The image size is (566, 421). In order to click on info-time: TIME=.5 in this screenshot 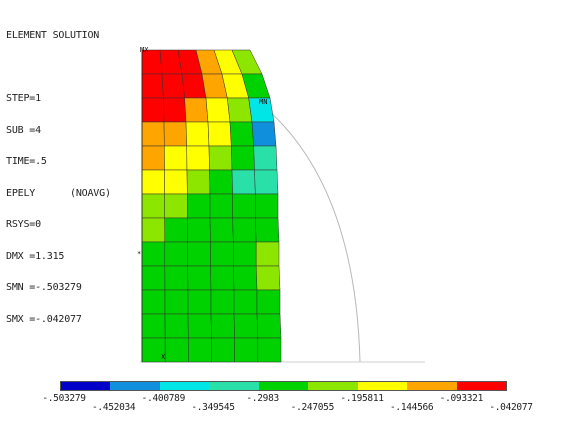, I will do `click(26, 161)`.